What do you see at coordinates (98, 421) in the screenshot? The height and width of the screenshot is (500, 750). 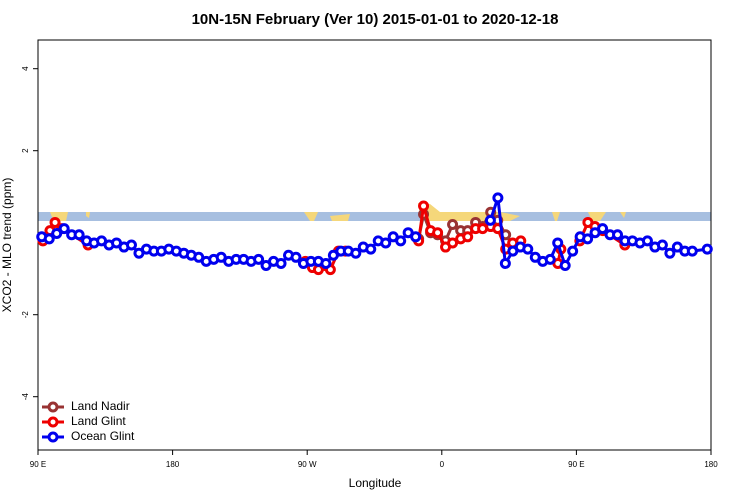 I see `legend-label: Land Glint` at bounding box center [98, 421].